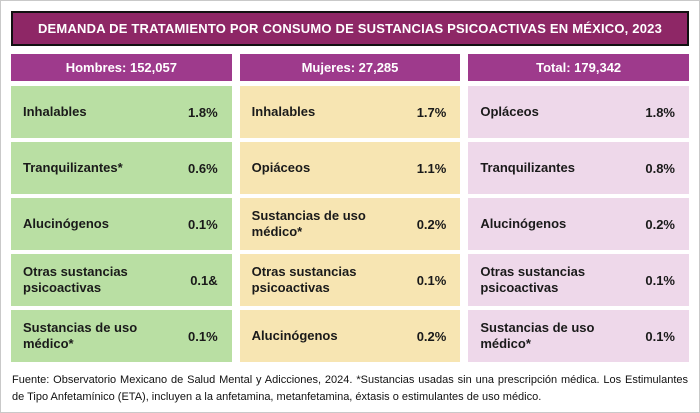 This screenshot has width=700, height=413. I want to click on table-row: Opláceos 1.8%, so click(578, 112).